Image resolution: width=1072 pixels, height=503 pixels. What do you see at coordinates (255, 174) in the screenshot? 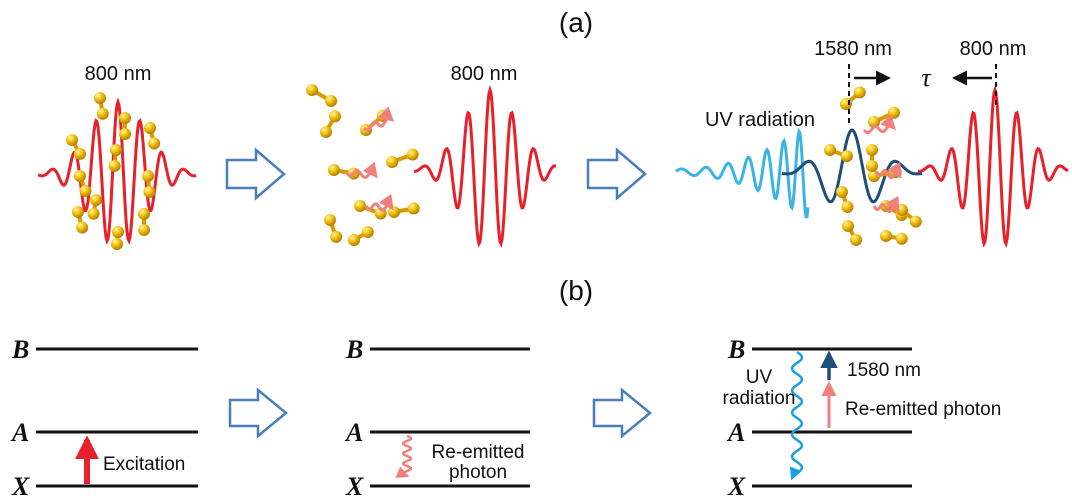
I see `process-arrow-a1` at bounding box center [255, 174].